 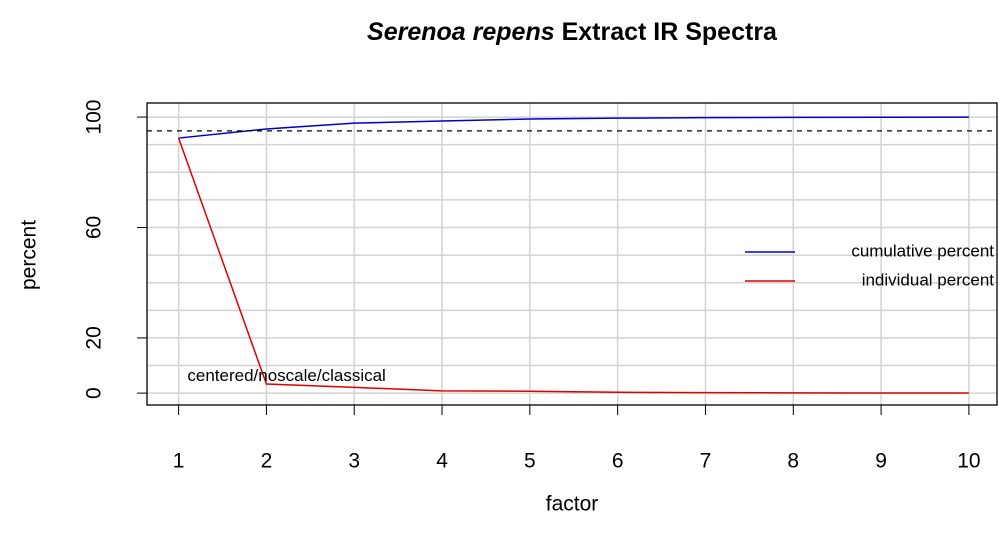 What do you see at coordinates (94, 337) in the screenshot?
I see `y-tick-label: 20` at bounding box center [94, 337].